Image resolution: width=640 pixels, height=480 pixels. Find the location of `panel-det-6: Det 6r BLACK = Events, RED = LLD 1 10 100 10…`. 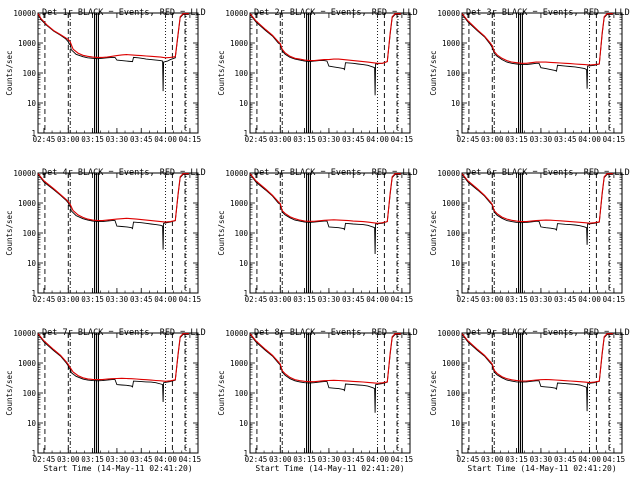

panel-det-6: Det 6r BLACK = Events, RED = LLD 1 10 100 10… is located at coordinates (529, 236).